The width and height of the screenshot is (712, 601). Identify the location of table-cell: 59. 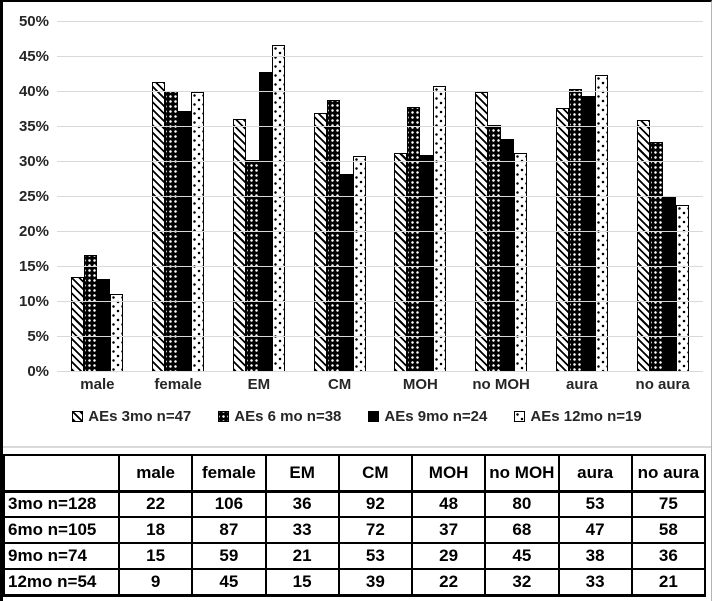
(229, 556).